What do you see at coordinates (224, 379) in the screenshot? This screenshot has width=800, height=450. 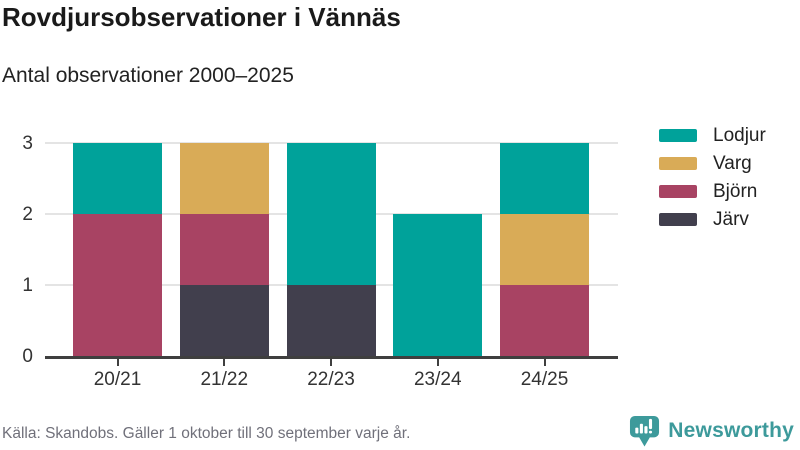 I see `x-axis-tick-label: 21/22` at bounding box center [224, 379].